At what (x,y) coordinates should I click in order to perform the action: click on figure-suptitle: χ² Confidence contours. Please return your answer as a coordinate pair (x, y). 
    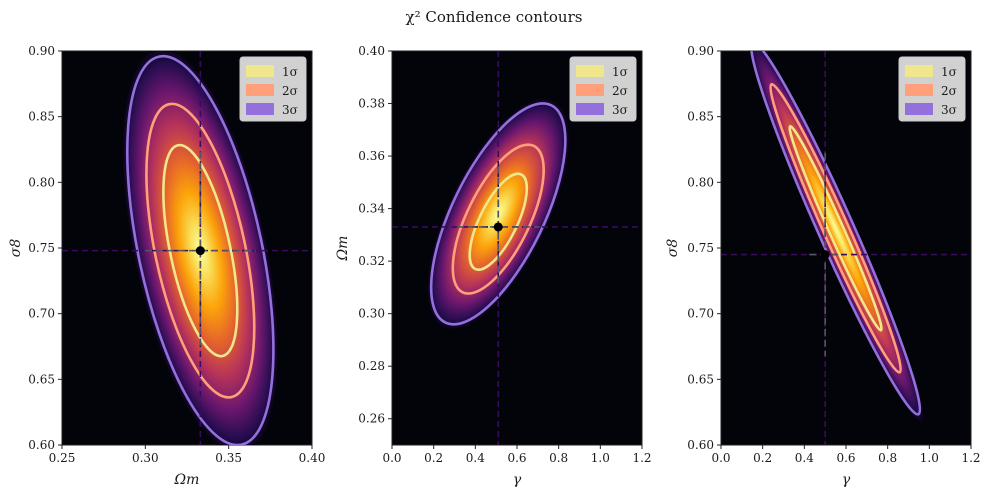
    Looking at the image, I should click on (494, 17).